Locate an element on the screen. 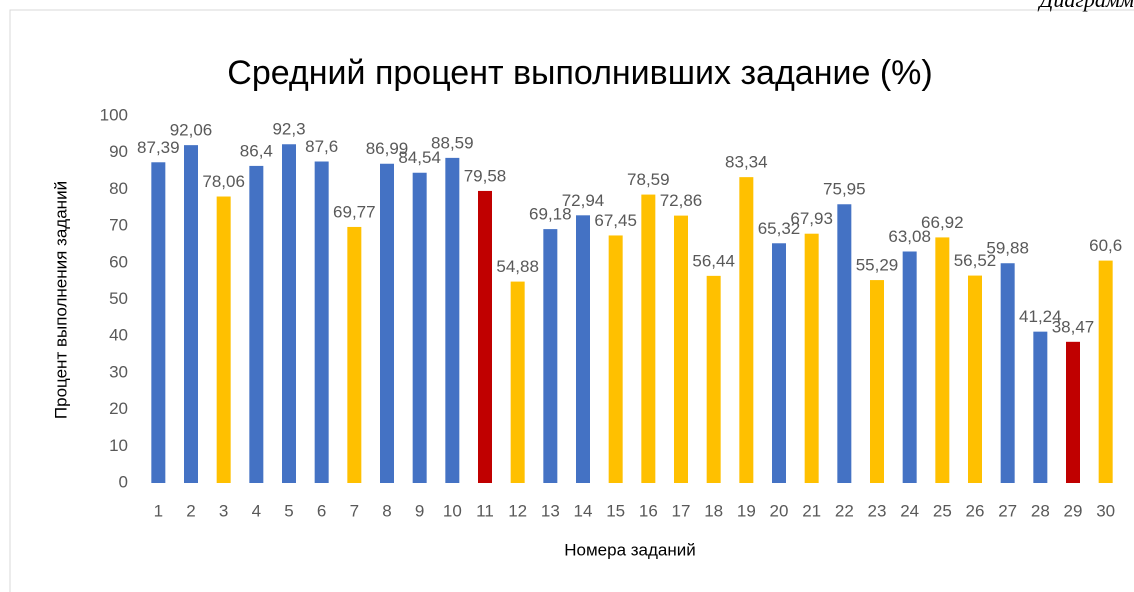  data-label: 38,47 is located at coordinates (1073, 326).